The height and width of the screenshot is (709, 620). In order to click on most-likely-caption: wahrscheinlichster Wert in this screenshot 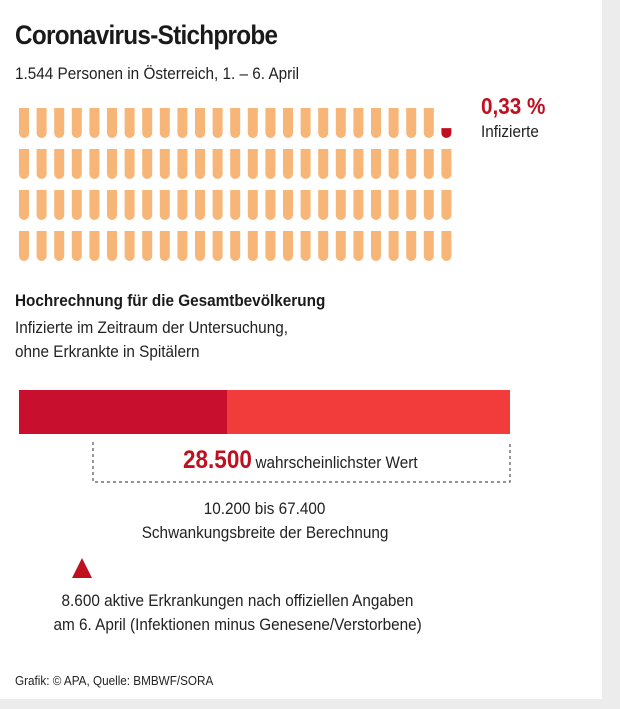, I will do `click(336, 462)`.